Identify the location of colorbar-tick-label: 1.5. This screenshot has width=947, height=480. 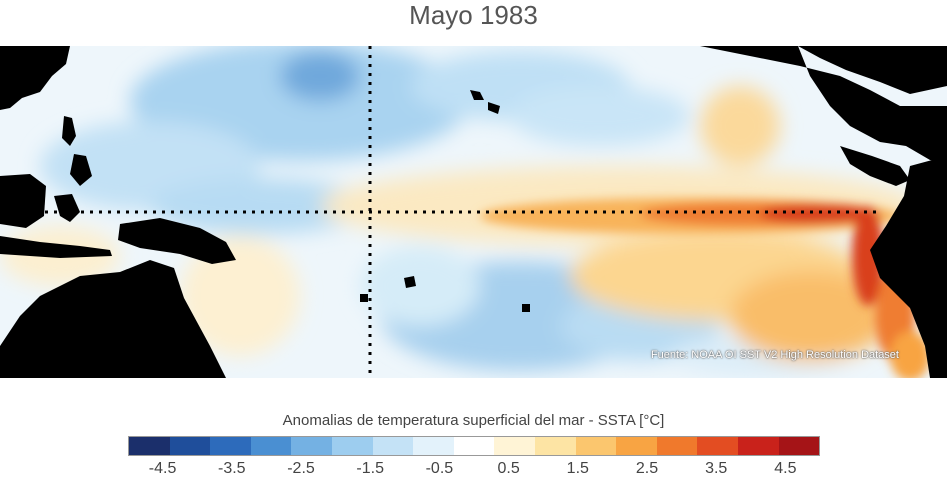
(577, 468).